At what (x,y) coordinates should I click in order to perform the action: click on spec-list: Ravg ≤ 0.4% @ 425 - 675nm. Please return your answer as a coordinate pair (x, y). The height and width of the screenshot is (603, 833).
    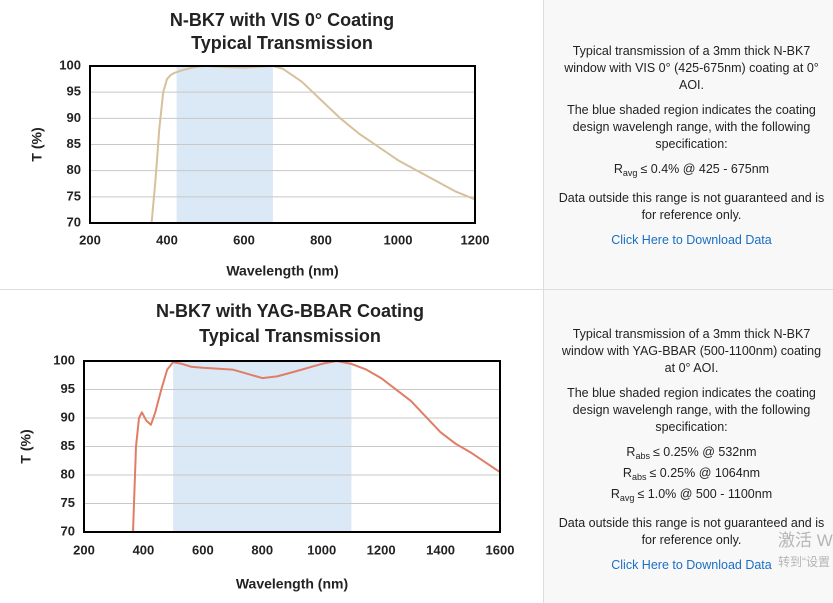
    Looking at the image, I should click on (691, 171).